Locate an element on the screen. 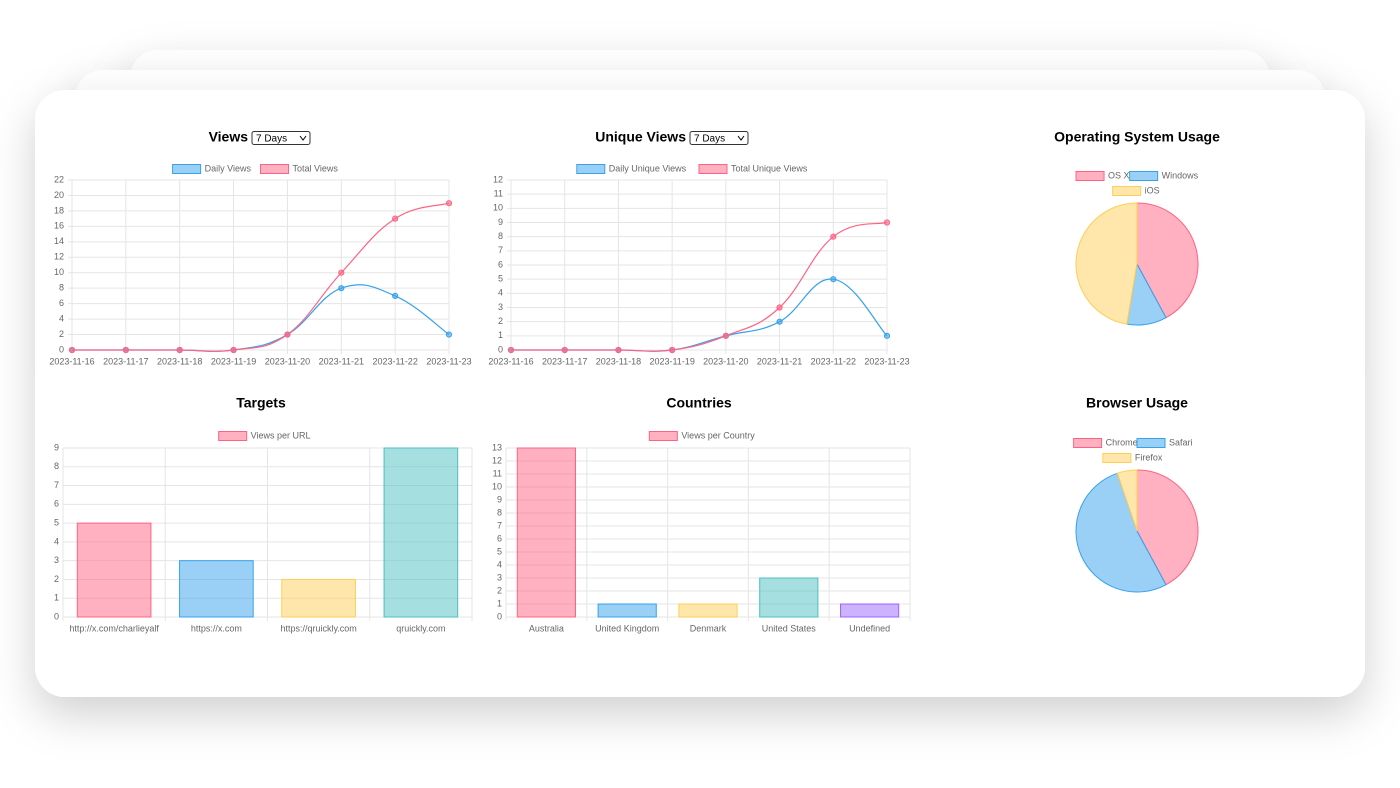 The image size is (1400, 788). legend-label: Safari is located at coordinates (1181, 442).